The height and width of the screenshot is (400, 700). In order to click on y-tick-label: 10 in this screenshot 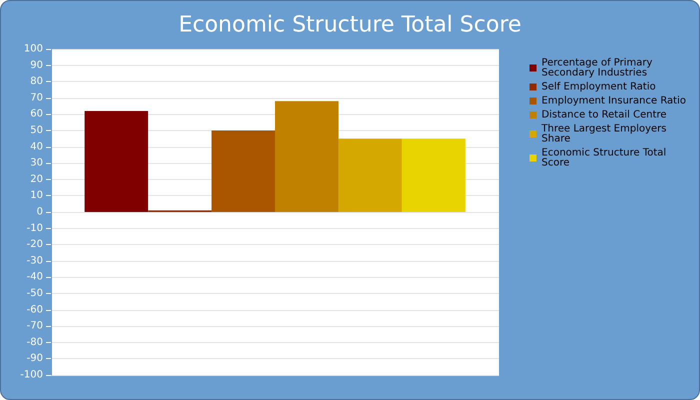, I will do `click(36, 196)`.